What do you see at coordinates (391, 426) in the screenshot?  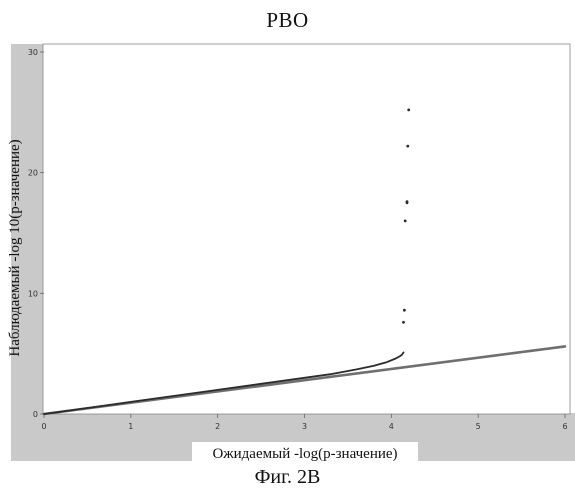 I see `x-tick-label: 4` at bounding box center [391, 426].